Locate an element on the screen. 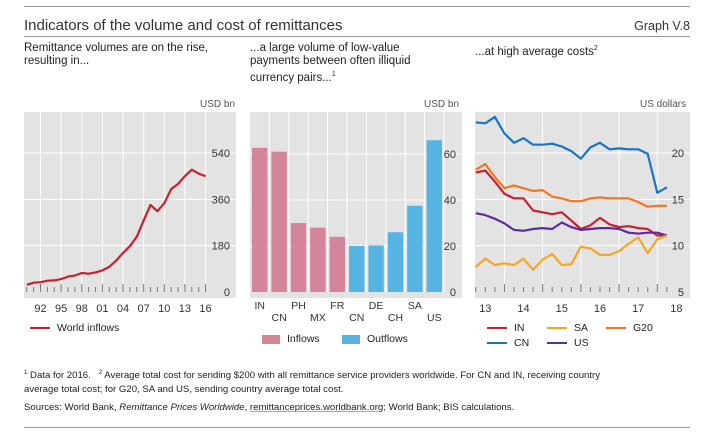 The width and height of the screenshot is (712, 435). series-line-us is located at coordinates (571, 224).